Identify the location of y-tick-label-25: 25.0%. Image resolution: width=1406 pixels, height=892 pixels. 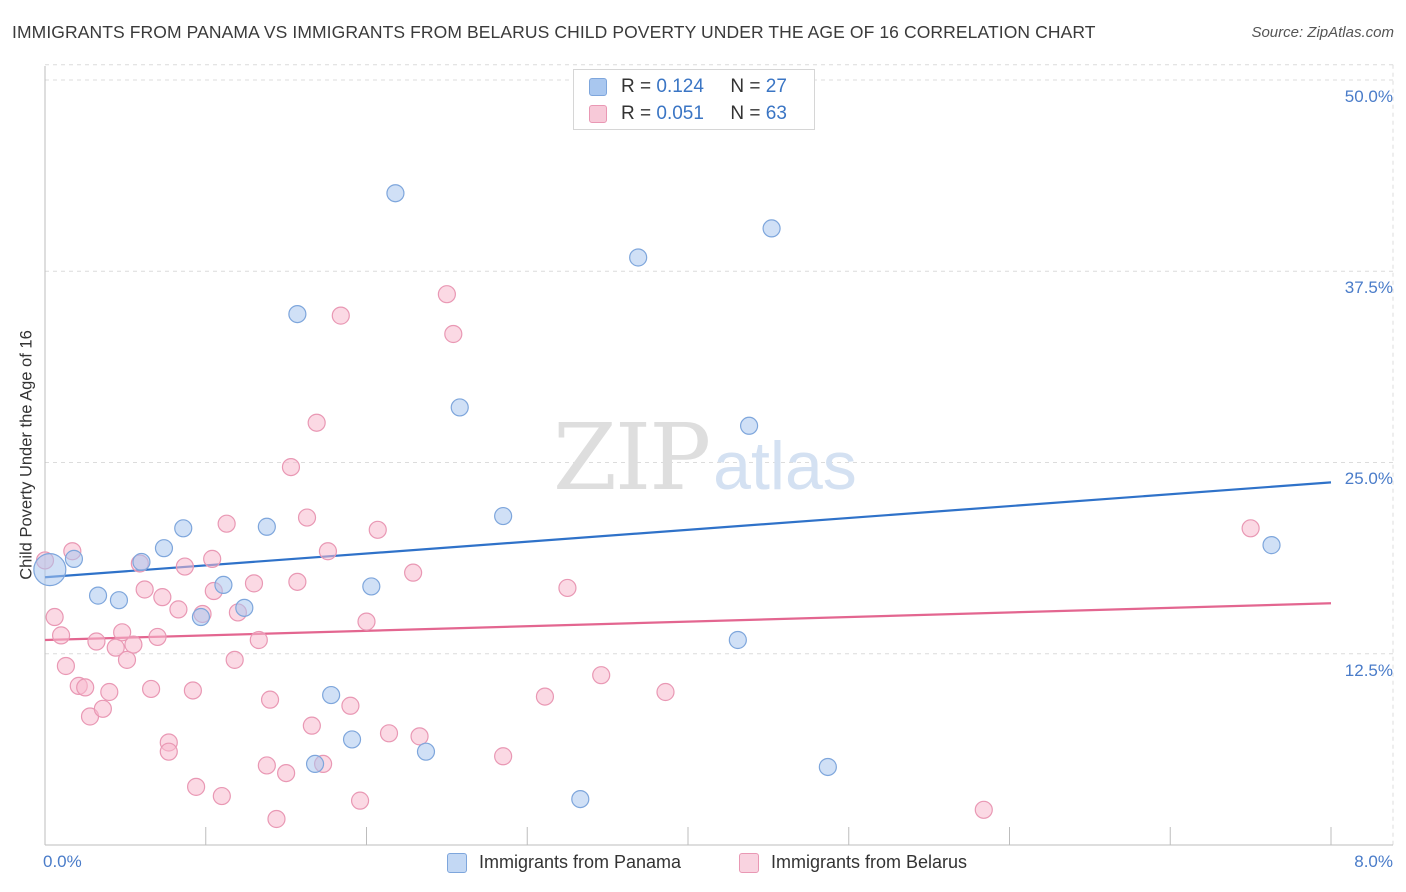
(1368, 478).